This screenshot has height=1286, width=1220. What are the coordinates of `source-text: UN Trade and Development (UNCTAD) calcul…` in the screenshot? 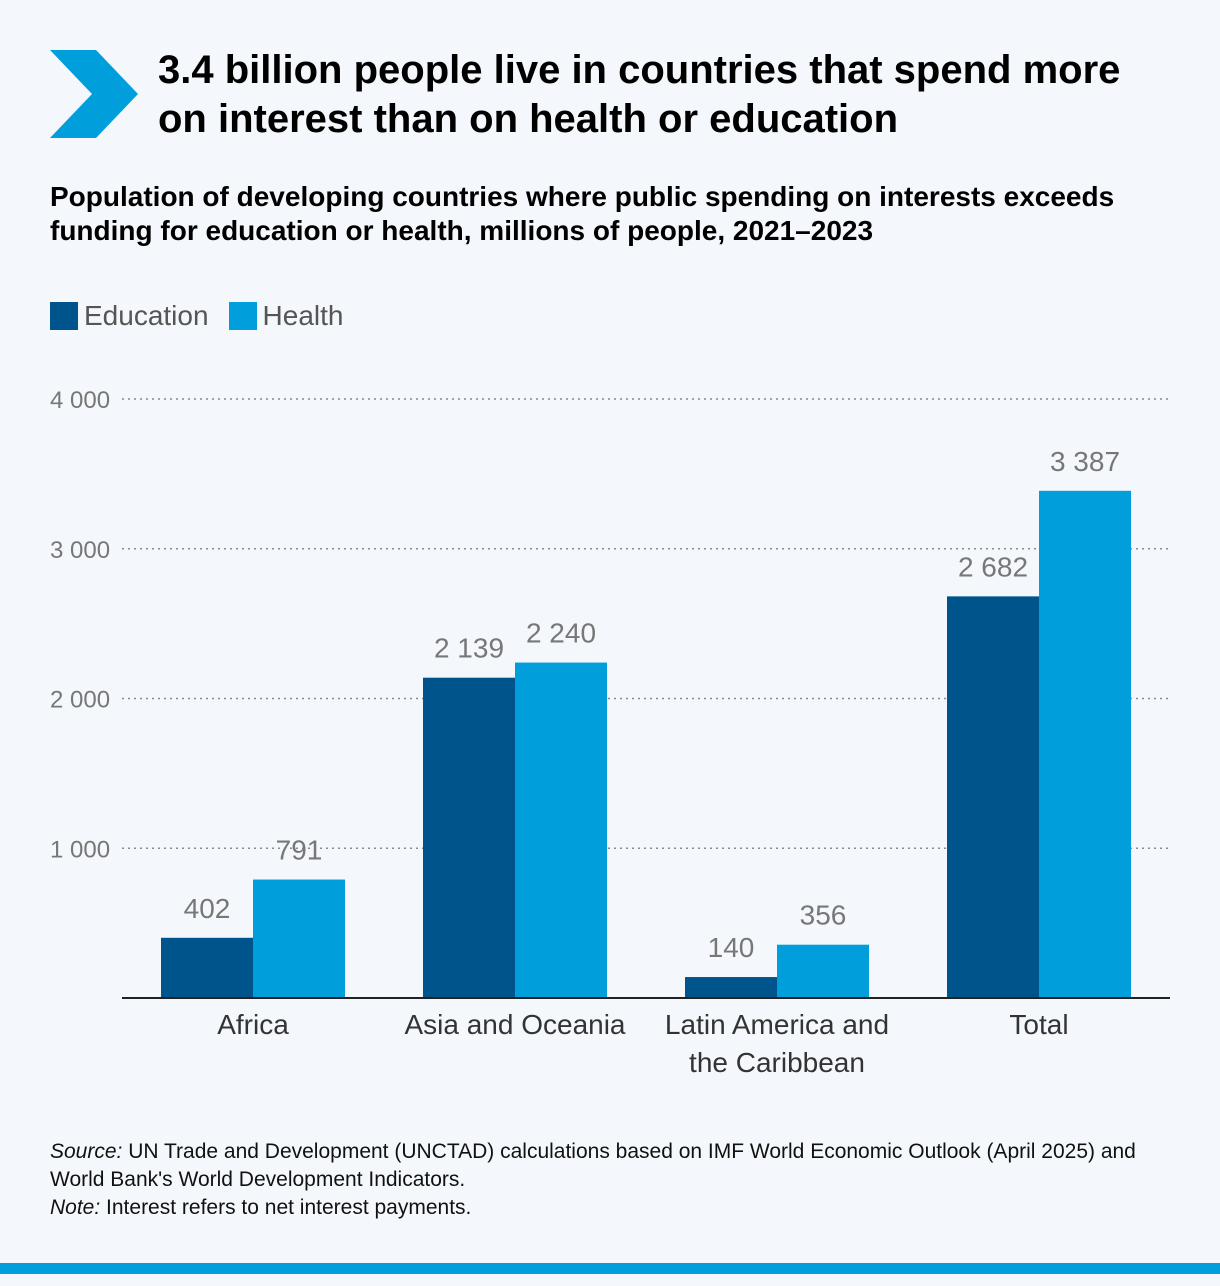 It's located at (593, 1165).